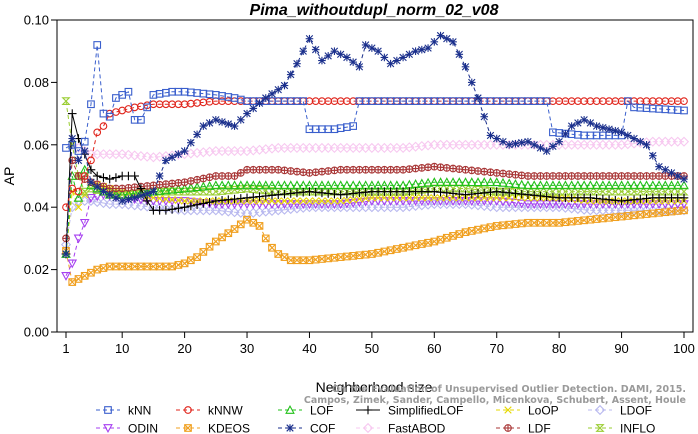  Describe the element at coordinates (600, 410) in the screenshot. I see `legend-marker-ldof` at that location.